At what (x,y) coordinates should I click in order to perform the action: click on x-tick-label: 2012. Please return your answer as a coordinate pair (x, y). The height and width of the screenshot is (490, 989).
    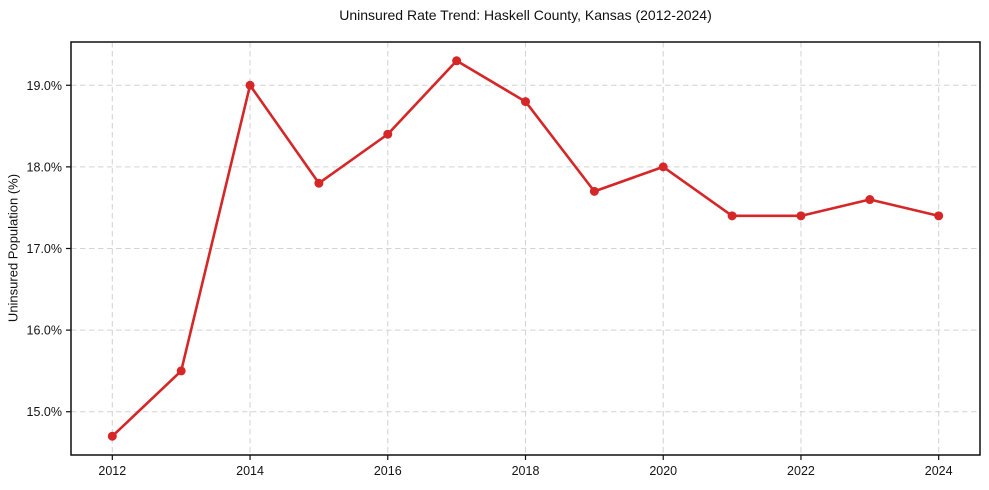
    Looking at the image, I should click on (112, 471).